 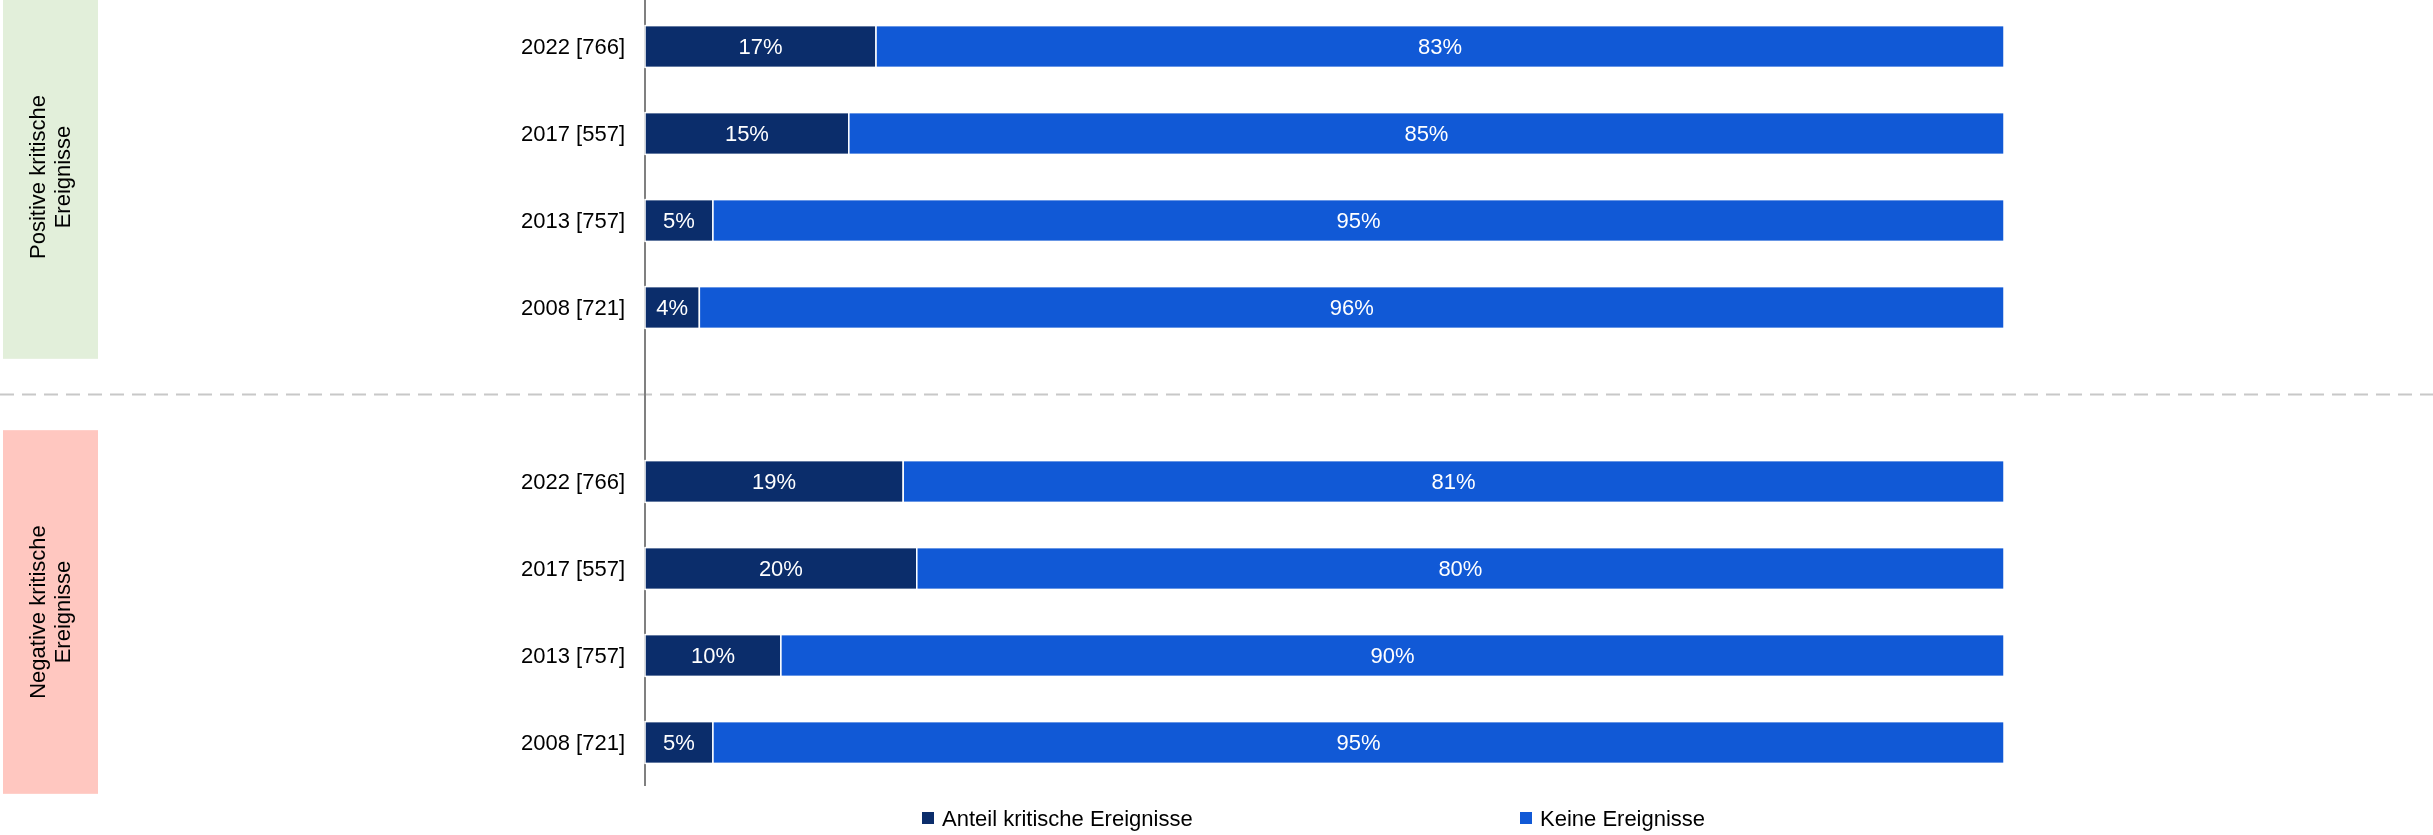 I want to click on text: Negative kritische Ereignisse, so click(x=50, y=612).